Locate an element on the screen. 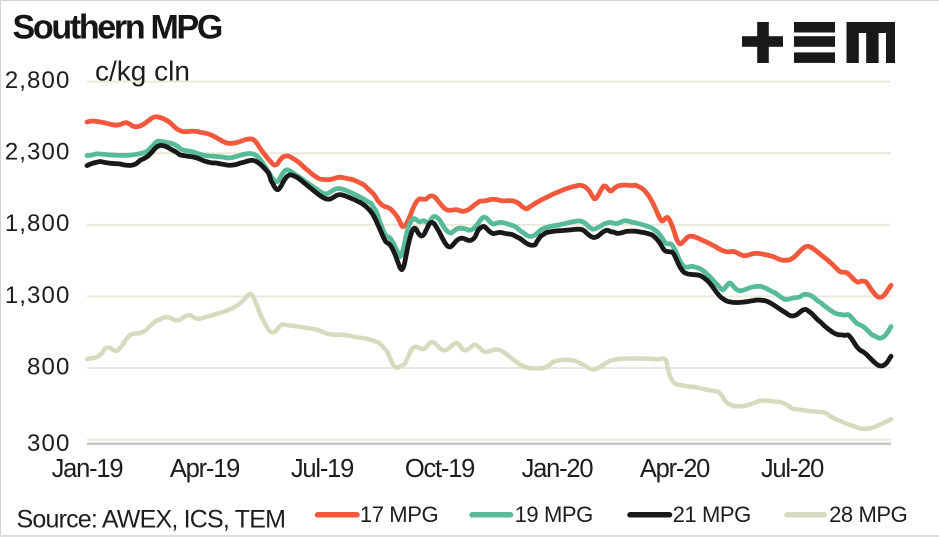 The height and width of the screenshot is (537, 939). svg-text: Source: AWEX, ICS, TEM is located at coordinates (151, 520).